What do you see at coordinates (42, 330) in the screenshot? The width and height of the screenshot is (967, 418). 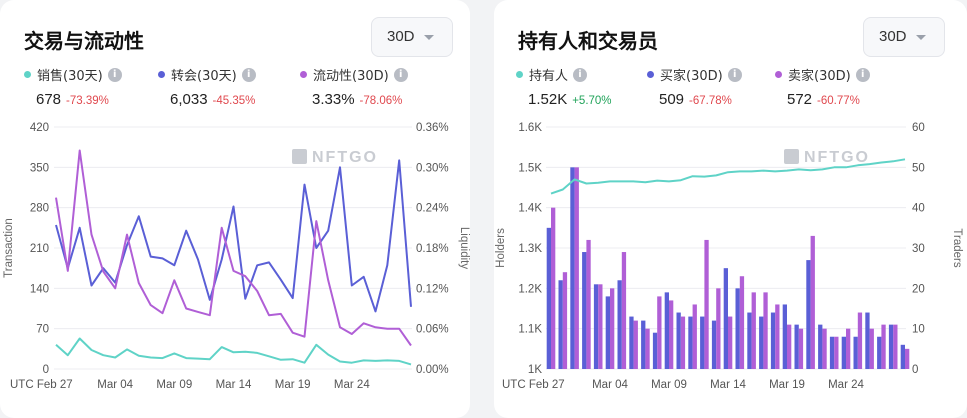 I see `y-tick-label: 70` at bounding box center [42, 330].